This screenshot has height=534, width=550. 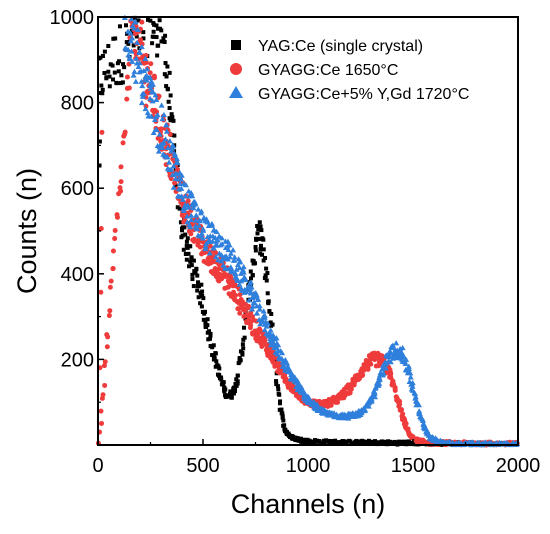 I want to click on y-tick-label: 200, so click(x=77, y=360).